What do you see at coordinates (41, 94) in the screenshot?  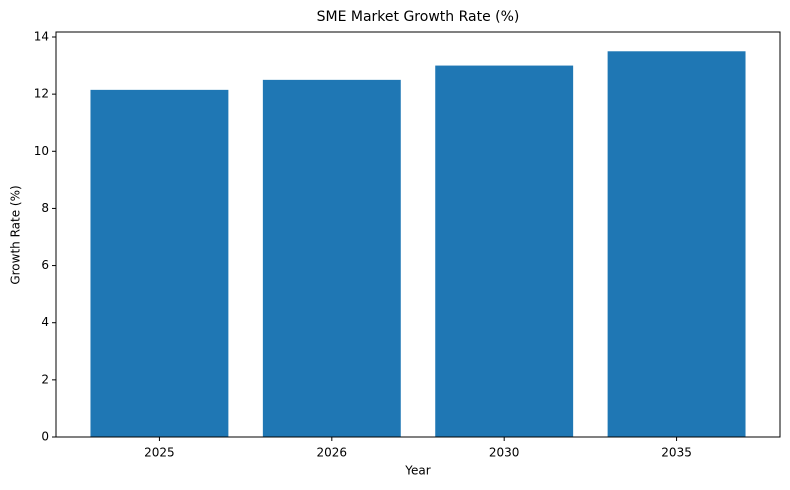 I see `y-tick-label: 12` at bounding box center [41, 94].